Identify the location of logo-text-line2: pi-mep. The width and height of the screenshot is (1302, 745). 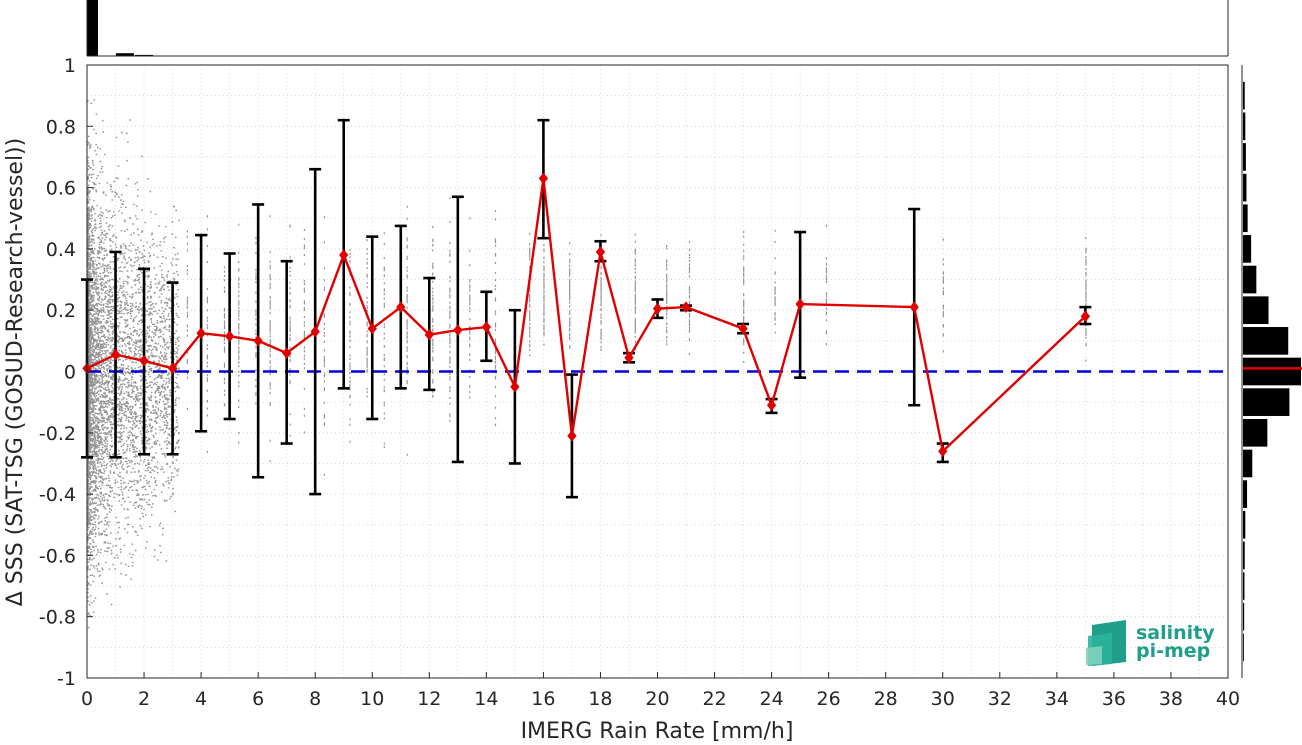
(1173, 651).